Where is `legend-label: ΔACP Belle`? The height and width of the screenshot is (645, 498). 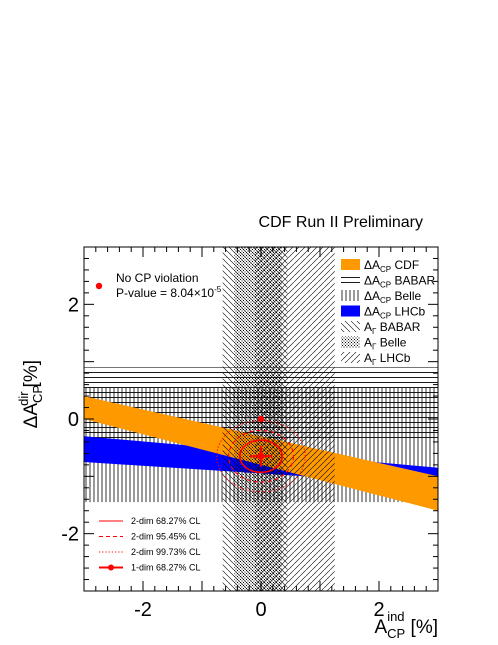 legend-label: ΔACP Belle is located at coordinates (393, 297).